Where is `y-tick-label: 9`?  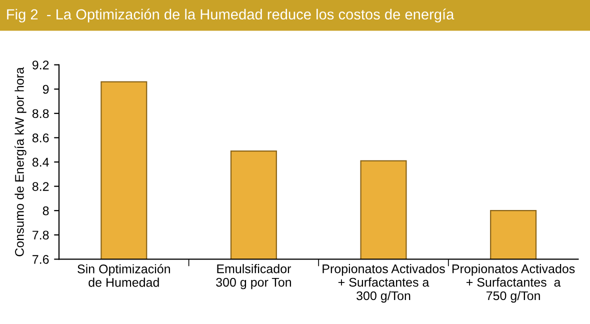
y-tick-label: 9 is located at coordinates (45, 89).